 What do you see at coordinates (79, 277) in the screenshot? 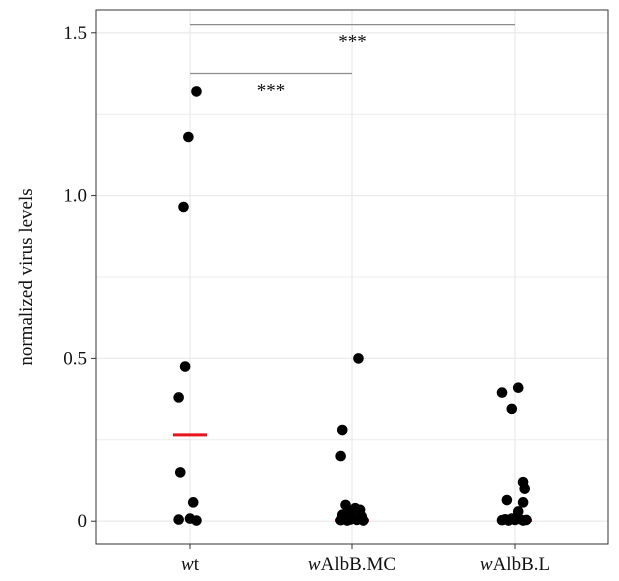
I see `y-axis-ticks: 0 0.5 1.0 1.5` at bounding box center [79, 277].